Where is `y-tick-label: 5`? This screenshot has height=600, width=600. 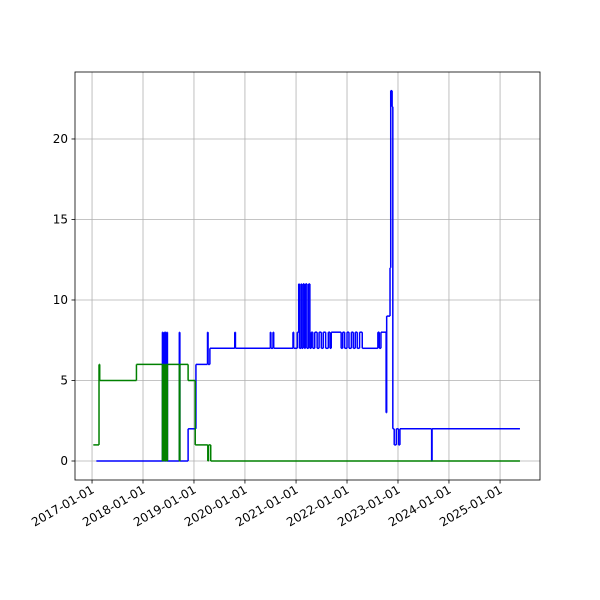 y-tick-label: 5 is located at coordinates (64, 380).